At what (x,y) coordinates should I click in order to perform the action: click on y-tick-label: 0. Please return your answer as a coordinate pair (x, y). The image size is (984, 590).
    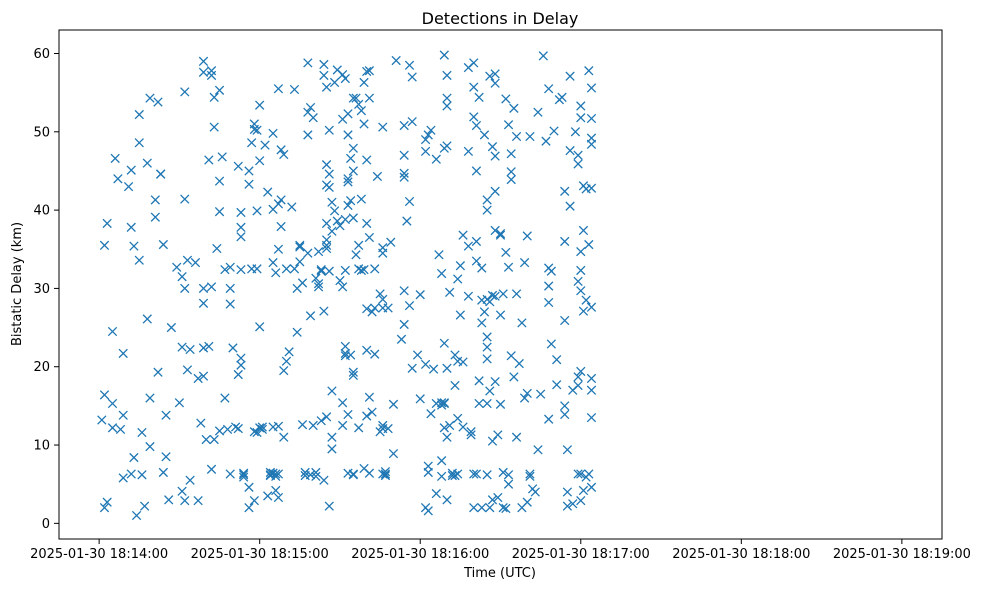
    Looking at the image, I should click on (46, 524).